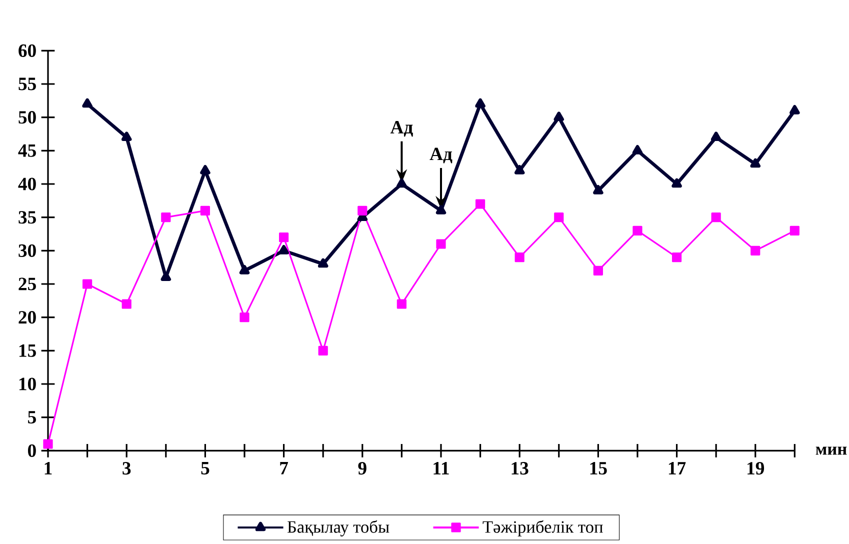  I want to click on legend-label: Бақылау тобы, so click(338, 528).